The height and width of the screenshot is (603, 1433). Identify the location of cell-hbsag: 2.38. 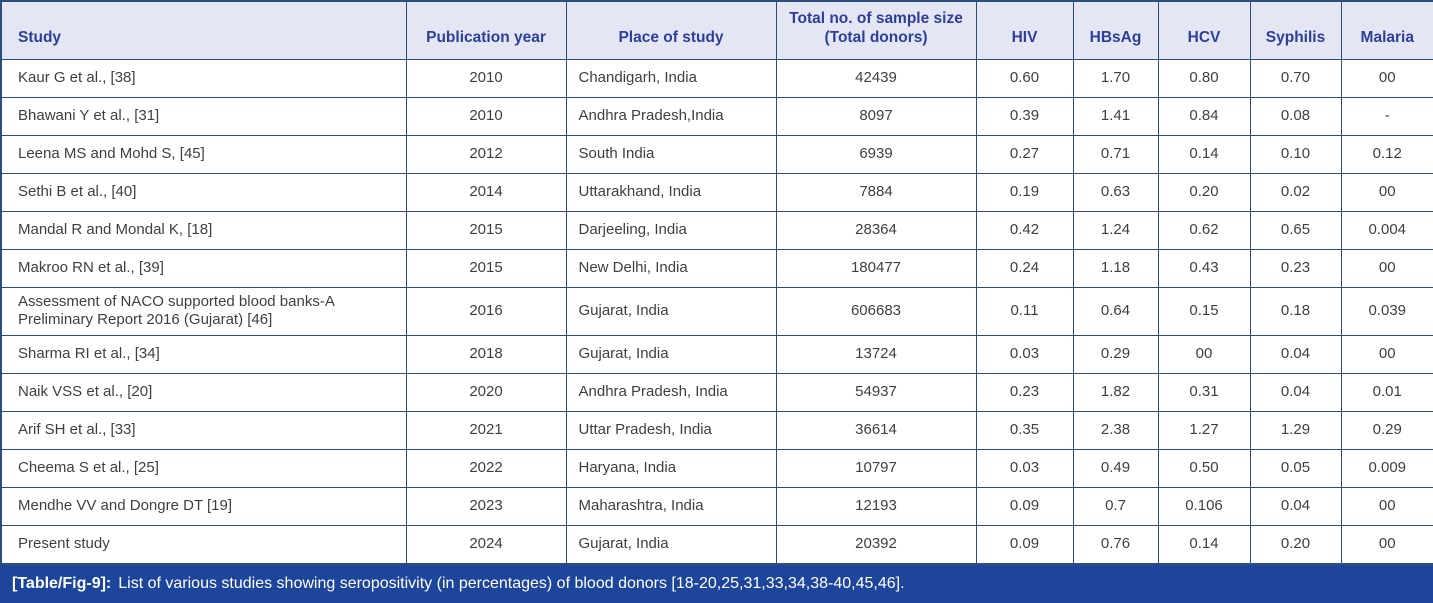
(1115, 431).